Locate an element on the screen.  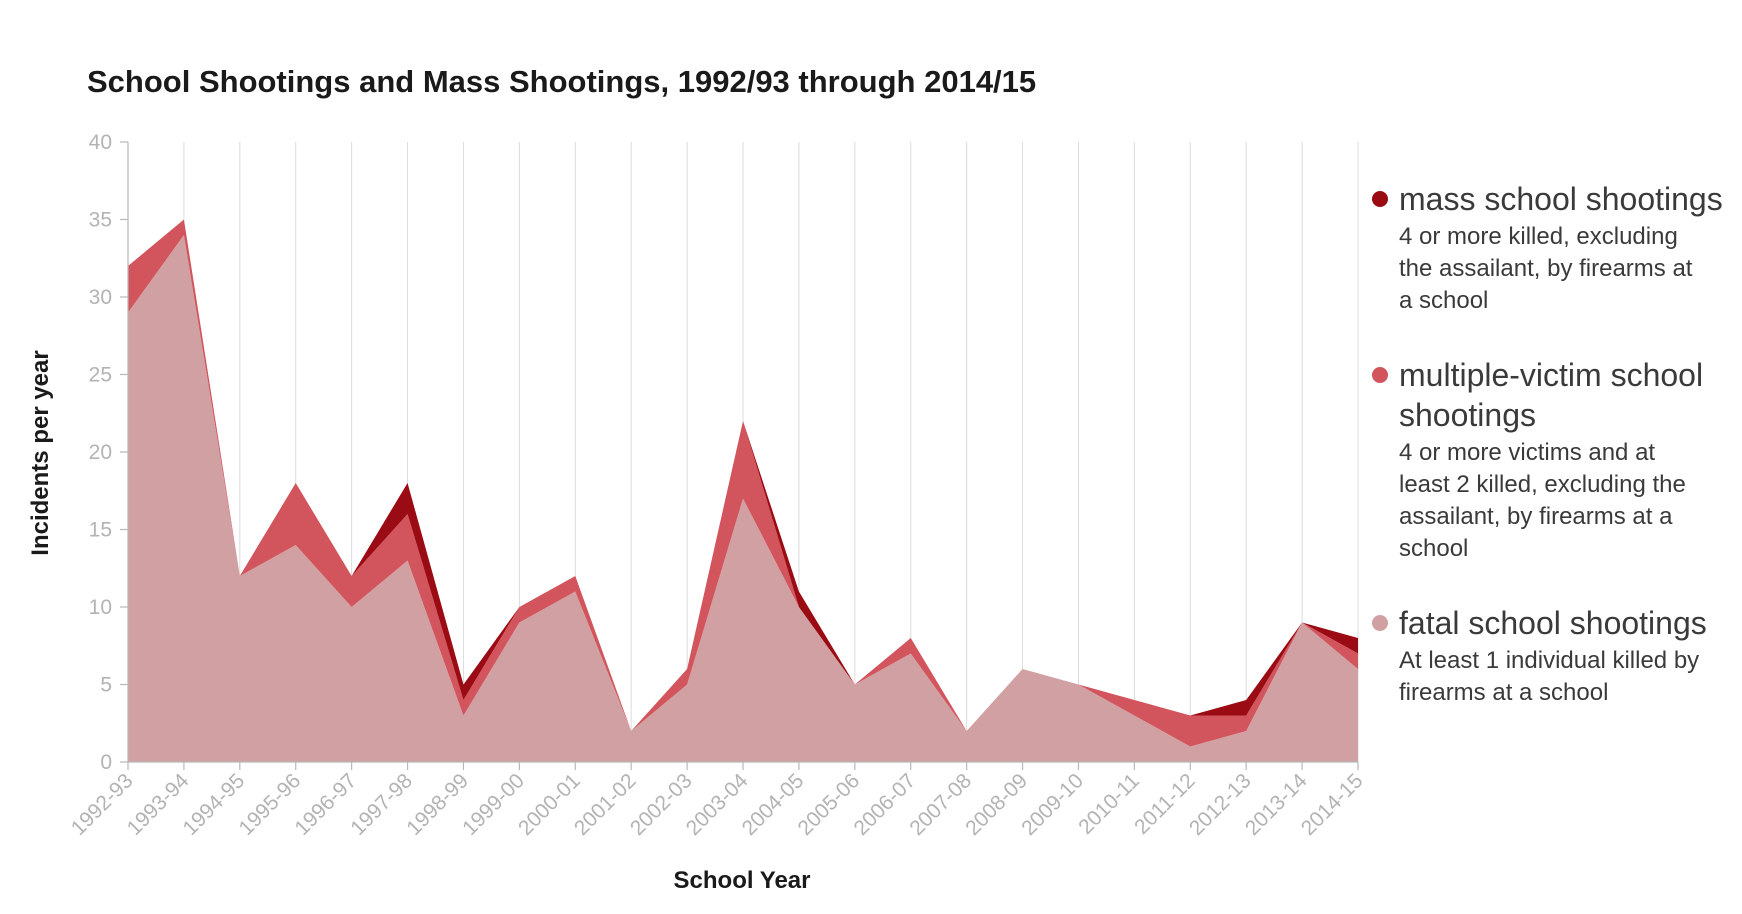
x-axis-title: School Year is located at coordinates (742, 880).